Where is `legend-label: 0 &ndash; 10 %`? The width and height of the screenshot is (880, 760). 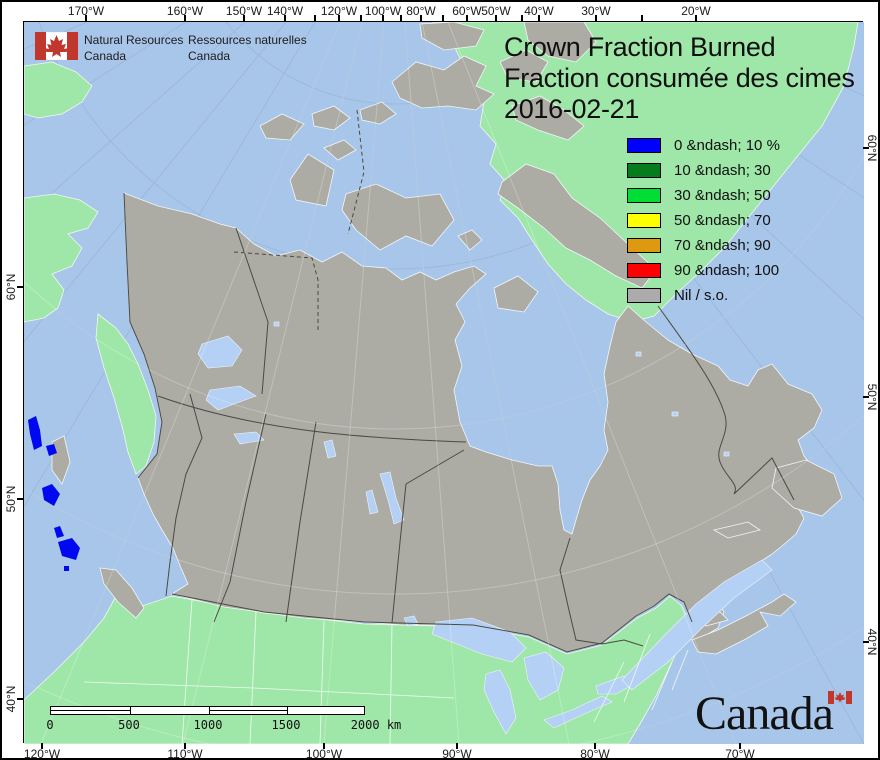
legend-label: 0 &ndash; 10 % is located at coordinates (727, 145).